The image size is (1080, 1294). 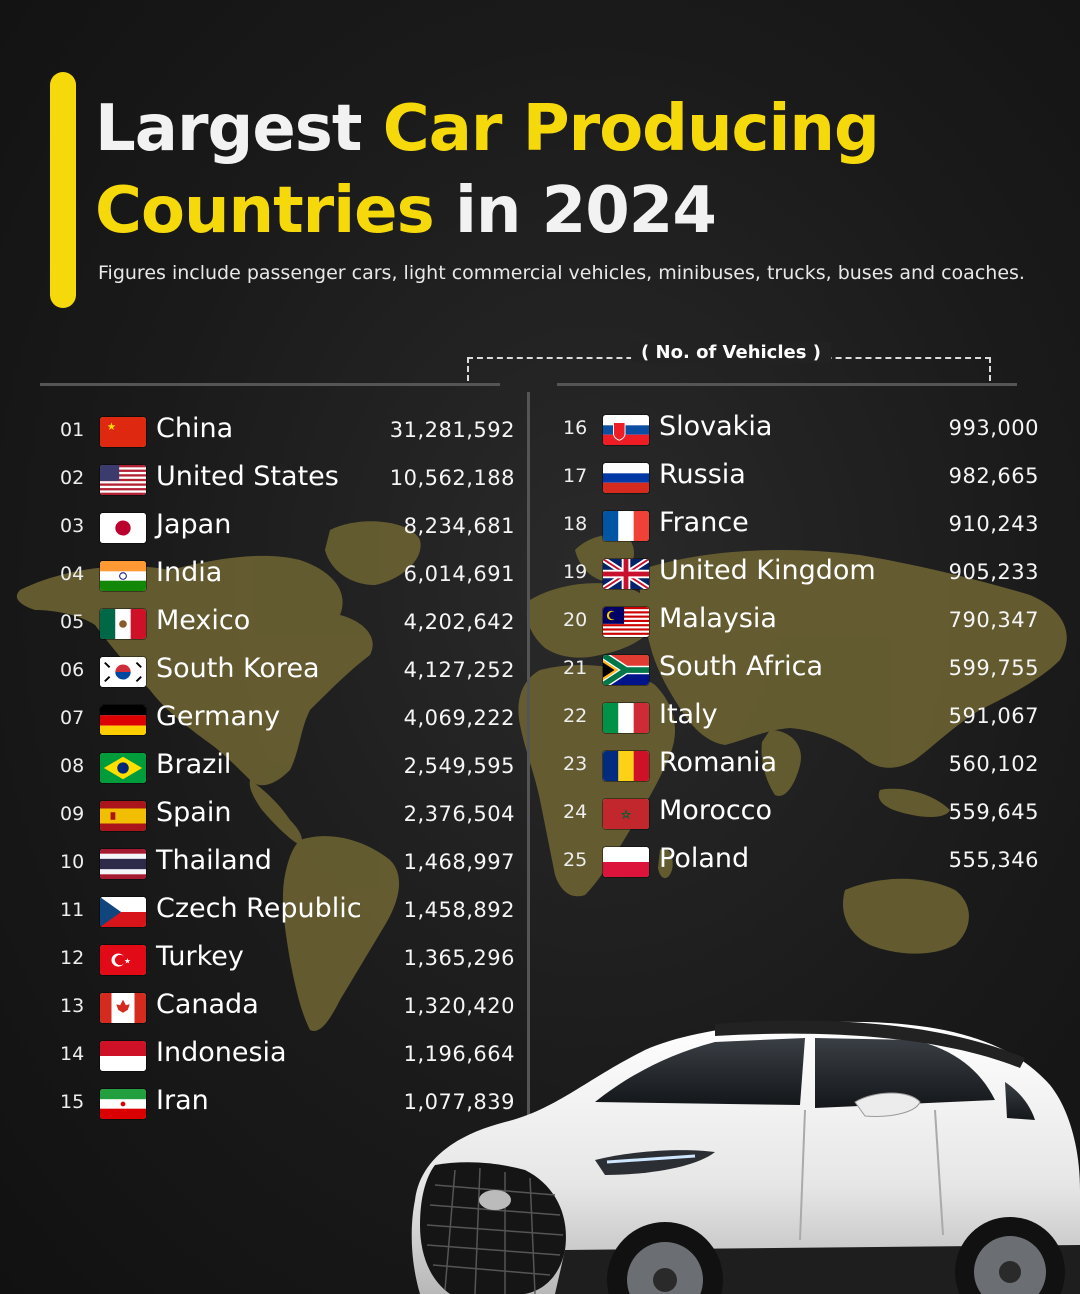 What do you see at coordinates (993, 620) in the screenshot?
I see `vehicle-count: 790,347` at bounding box center [993, 620].